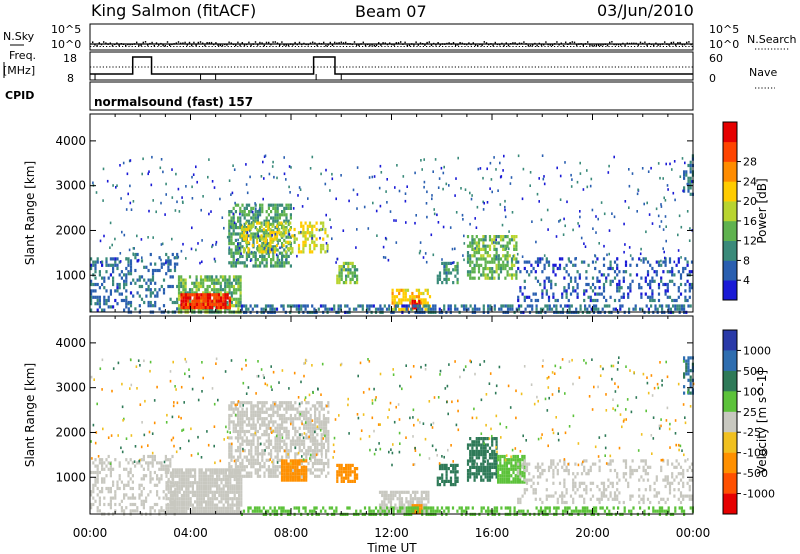  What do you see at coordinates (30, 213) in the screenshot?
I see `y-axis-label: Slant Range [km]` at bounding box center [30, 213].